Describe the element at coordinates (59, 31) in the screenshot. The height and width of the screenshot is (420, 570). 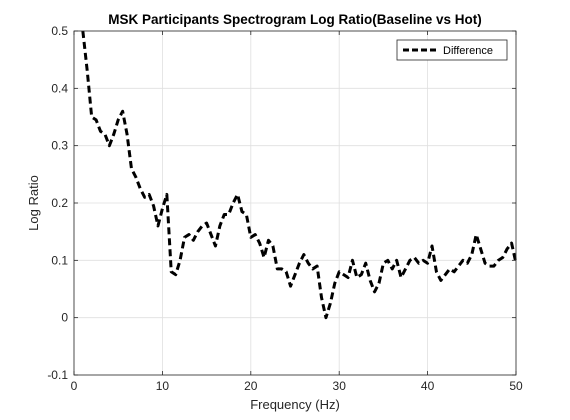
I see `y-tick-label: 0.5` at that location.